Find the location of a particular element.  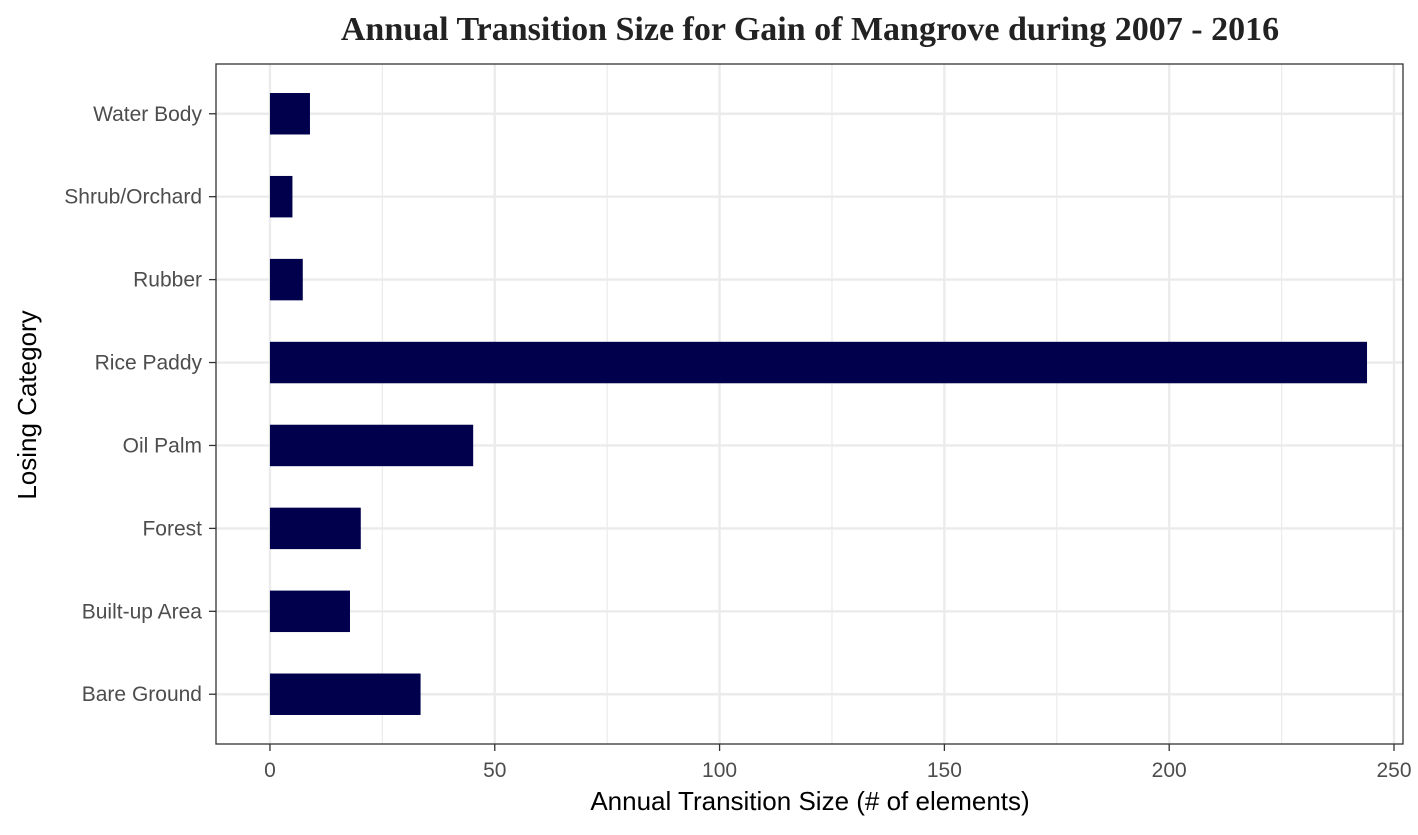

x-tick-label: 100 is located at coordinates (719, 770).